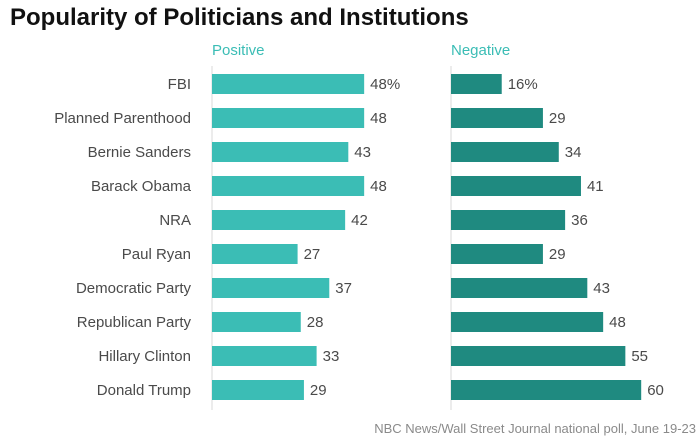 Image resolution: width=700 pixels, height=443 pixels. Describe the element at coordinates (288, 84) in the screenshot. I see `bar-positive-fbi` at that location.